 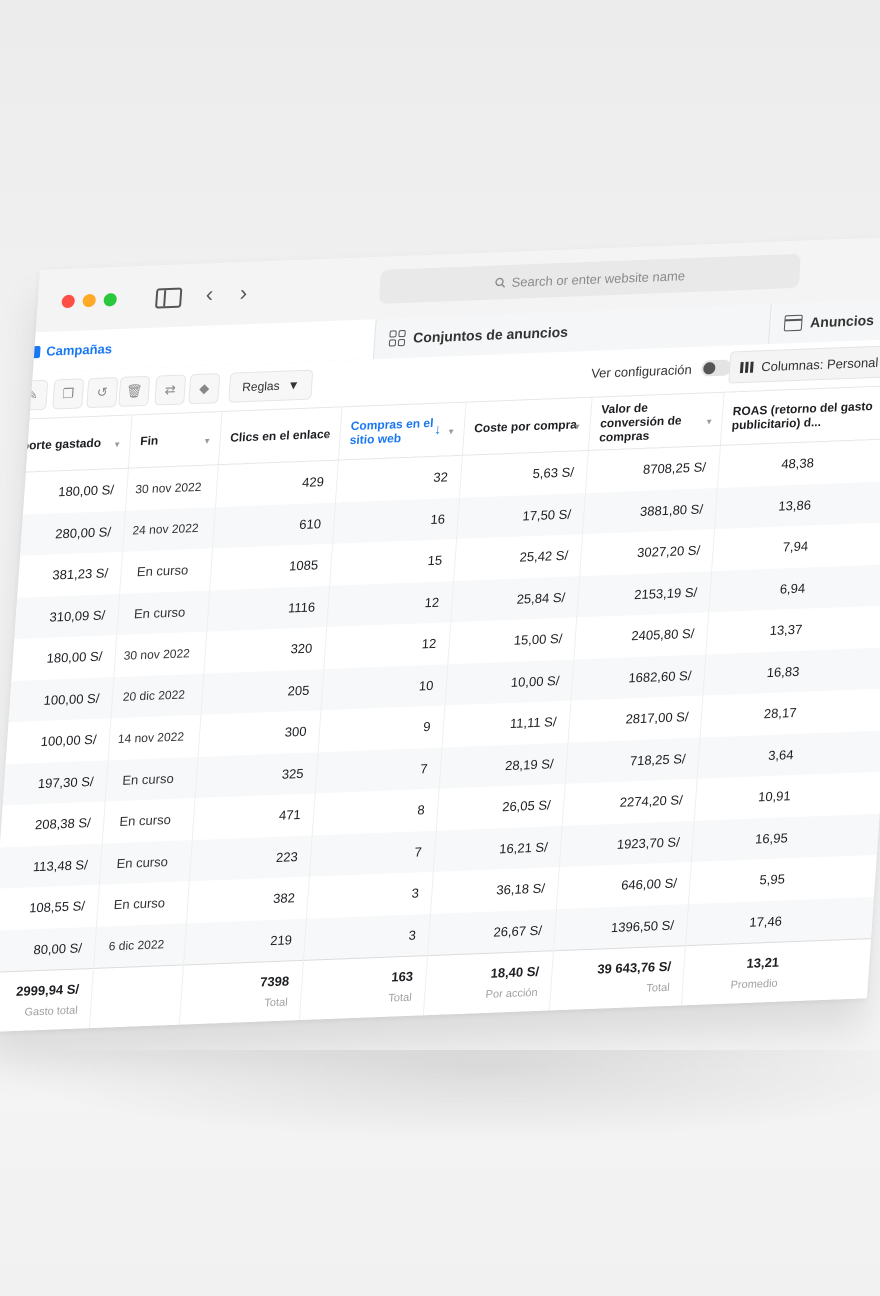 What do you see at coordinates (47, 1000) in the screenshot?
I see `total-importe: 2999,94 S/Gasto total` at bounding box center [47, 1000].